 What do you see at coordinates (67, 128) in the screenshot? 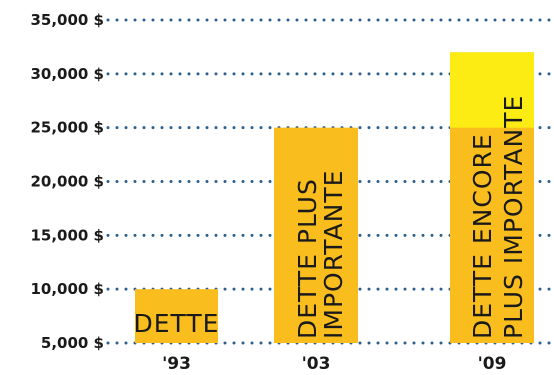
I see `y-tick-label: 25,000 $` at bounding box center [67, 128].